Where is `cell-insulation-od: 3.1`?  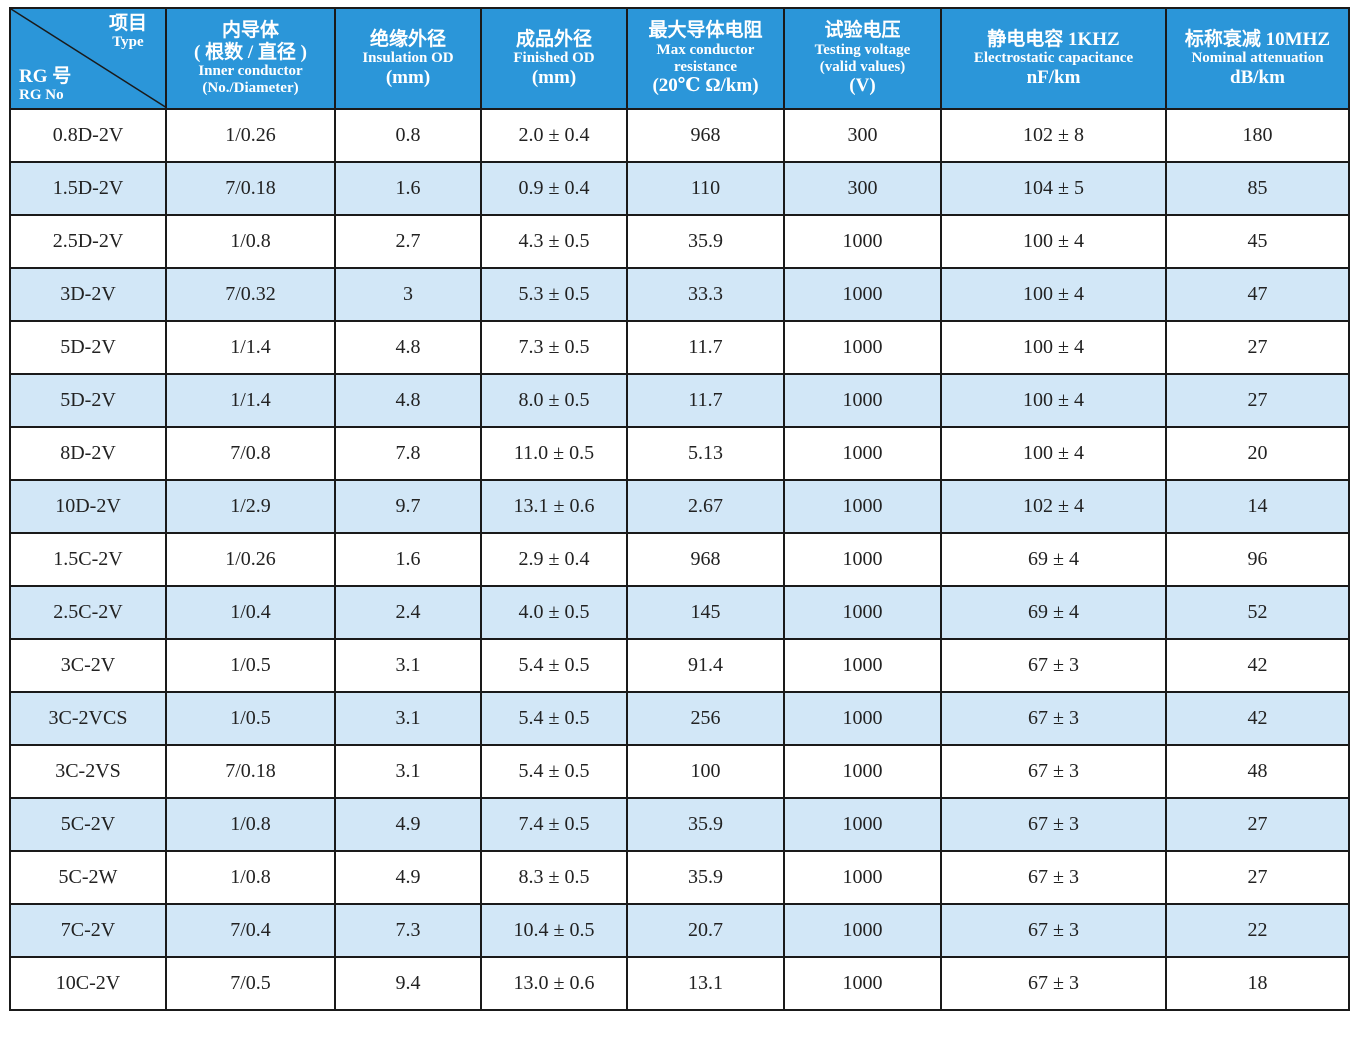 cell-insulation-od: 3.1 is located at coordinates (408, 771).